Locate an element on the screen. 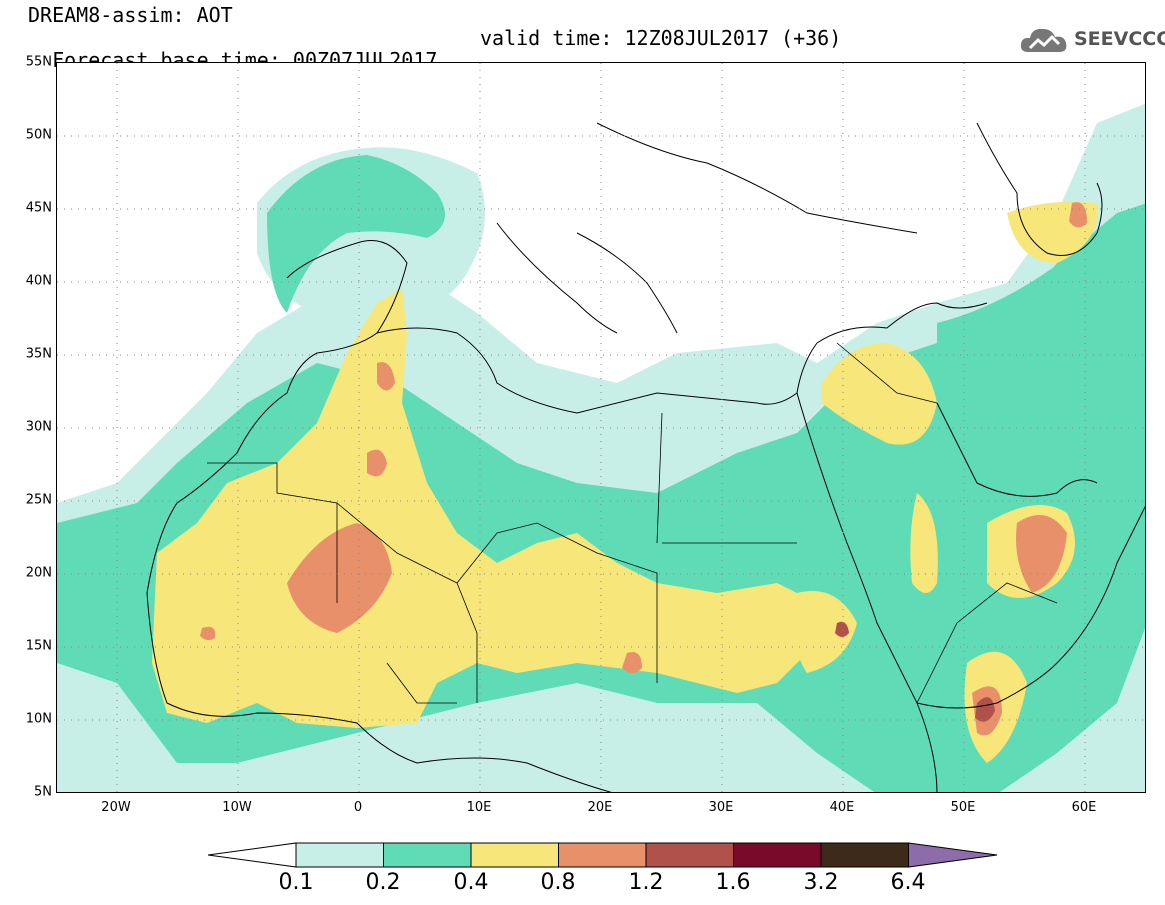 This screenshot has height=905, width=1165. lon-label: 60E is located at coordinates (1084, 807).